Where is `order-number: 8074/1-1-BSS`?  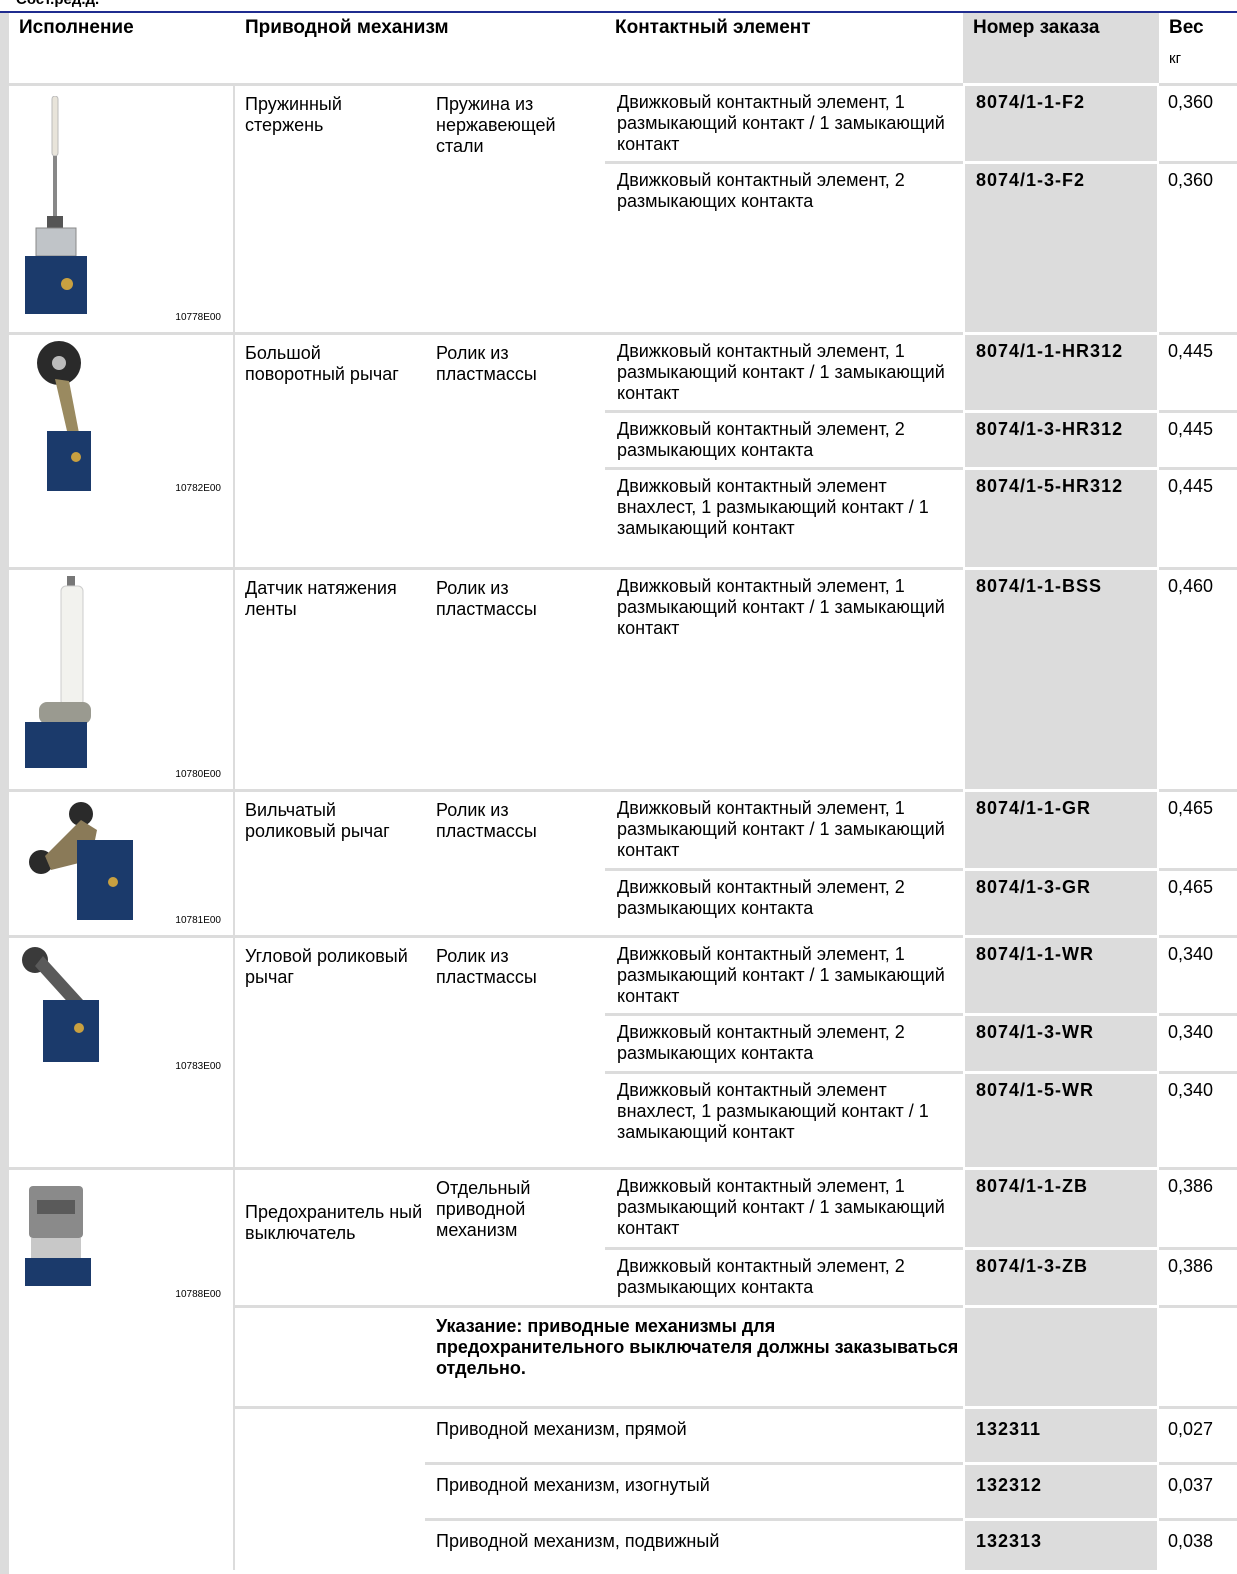 order-number: 8074/1-1-BSS is located at coordinates (1061, 678).